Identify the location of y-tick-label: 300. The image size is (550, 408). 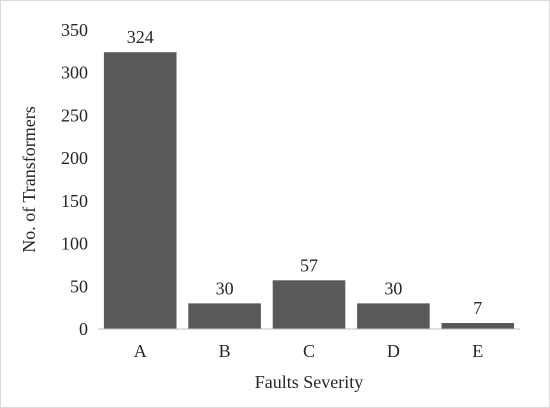
(74, 73).